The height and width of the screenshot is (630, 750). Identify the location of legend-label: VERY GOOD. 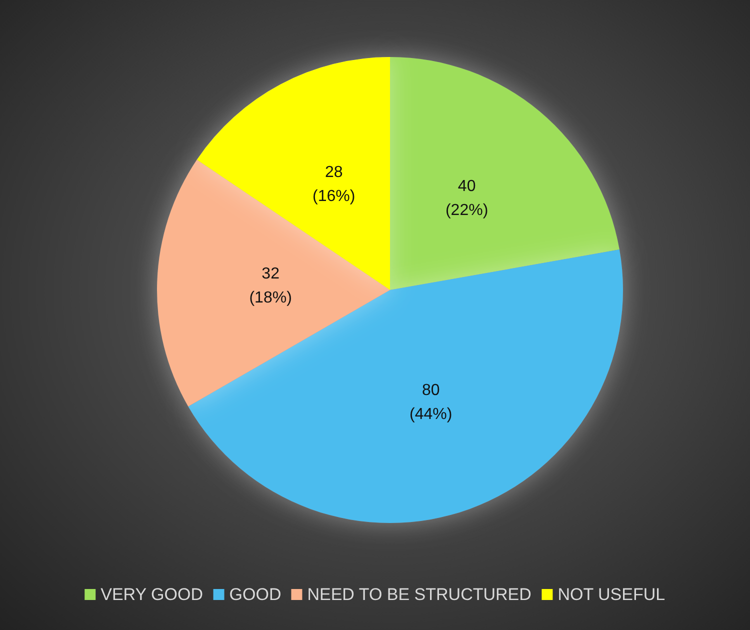
(151, 594).